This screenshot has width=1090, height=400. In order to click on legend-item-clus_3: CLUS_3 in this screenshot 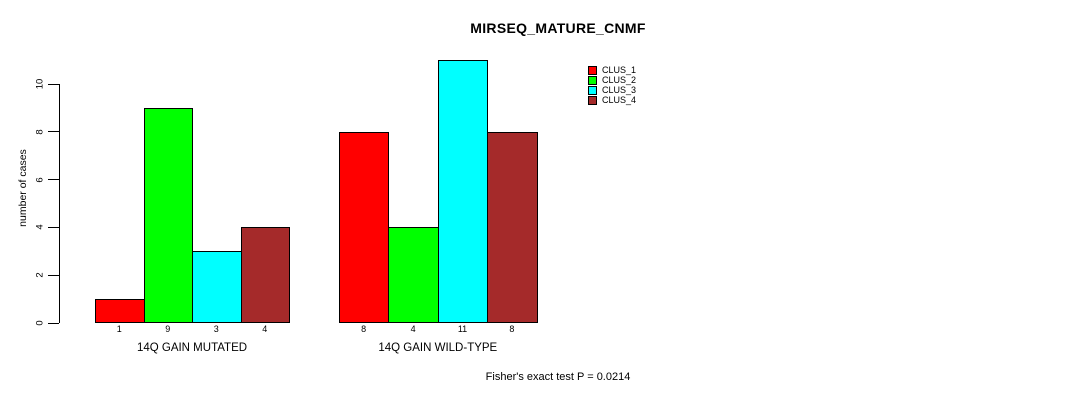, I will do `click(612, 90)`.